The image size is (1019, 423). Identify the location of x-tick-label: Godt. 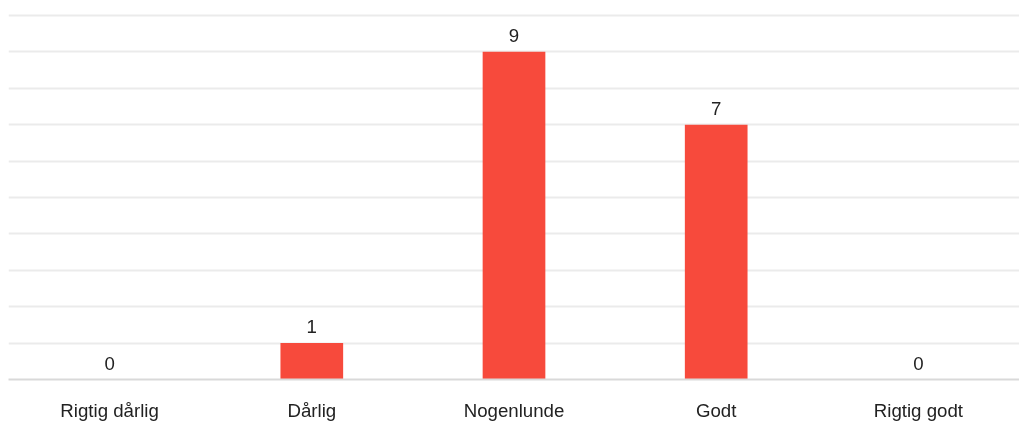
(716, 410).